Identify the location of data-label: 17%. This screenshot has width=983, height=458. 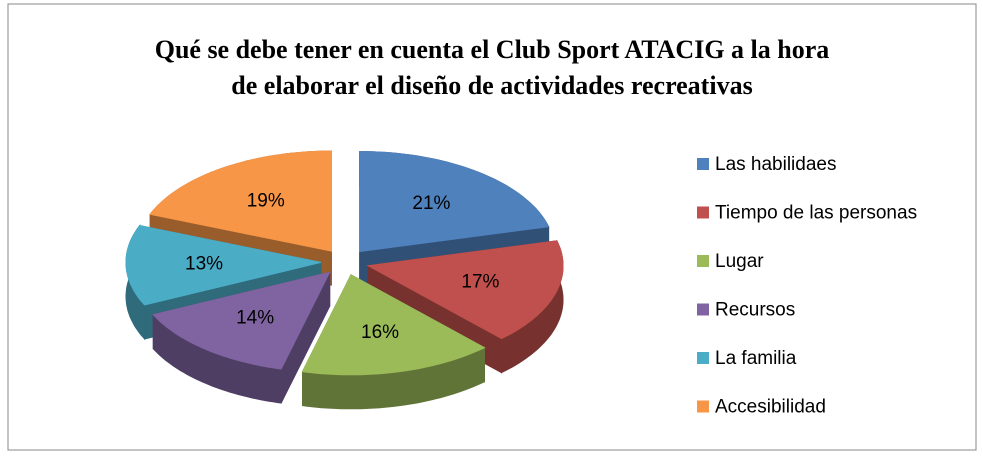
(480, 281).